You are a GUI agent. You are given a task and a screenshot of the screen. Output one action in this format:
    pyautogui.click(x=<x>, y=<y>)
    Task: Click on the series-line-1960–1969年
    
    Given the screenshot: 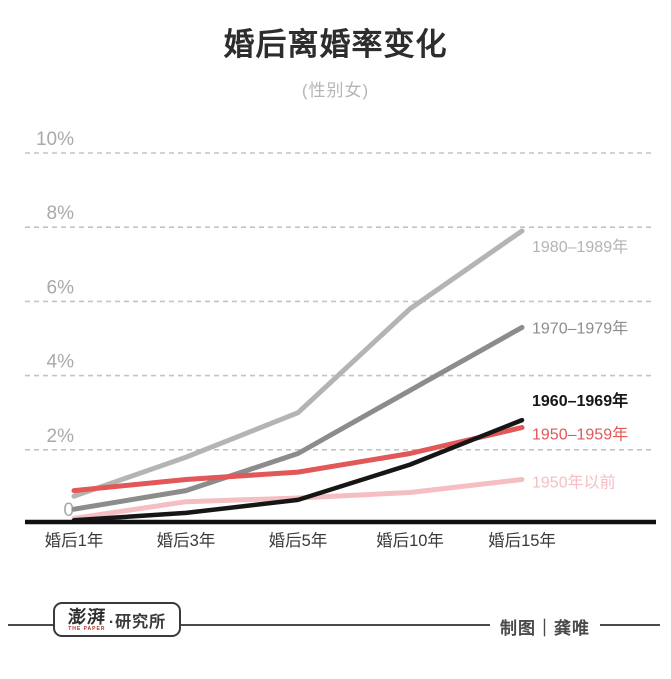 What is the action you would take?
    pyautogui.click(x=298, y=470)
    